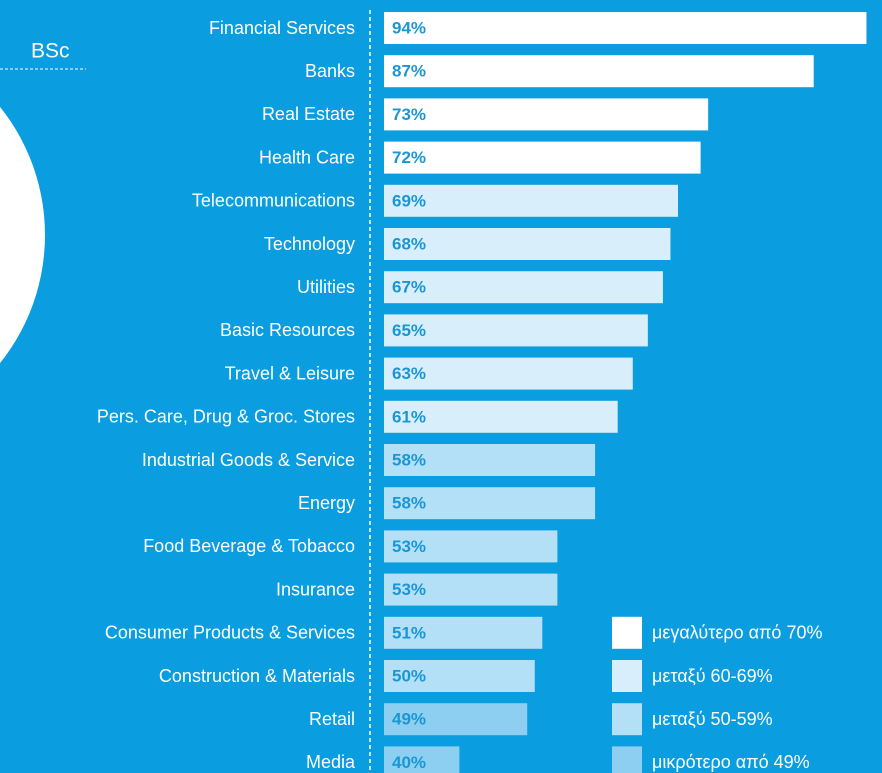  Describe the element at coordinates (409, 416) in the screenshot. I see `value-label: 61%` at that location.